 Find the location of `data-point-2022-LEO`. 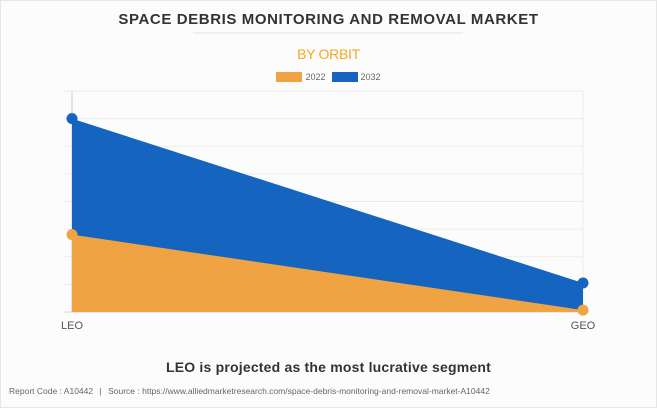

data-point-2022-LEO is located at coordinates (72, 235).